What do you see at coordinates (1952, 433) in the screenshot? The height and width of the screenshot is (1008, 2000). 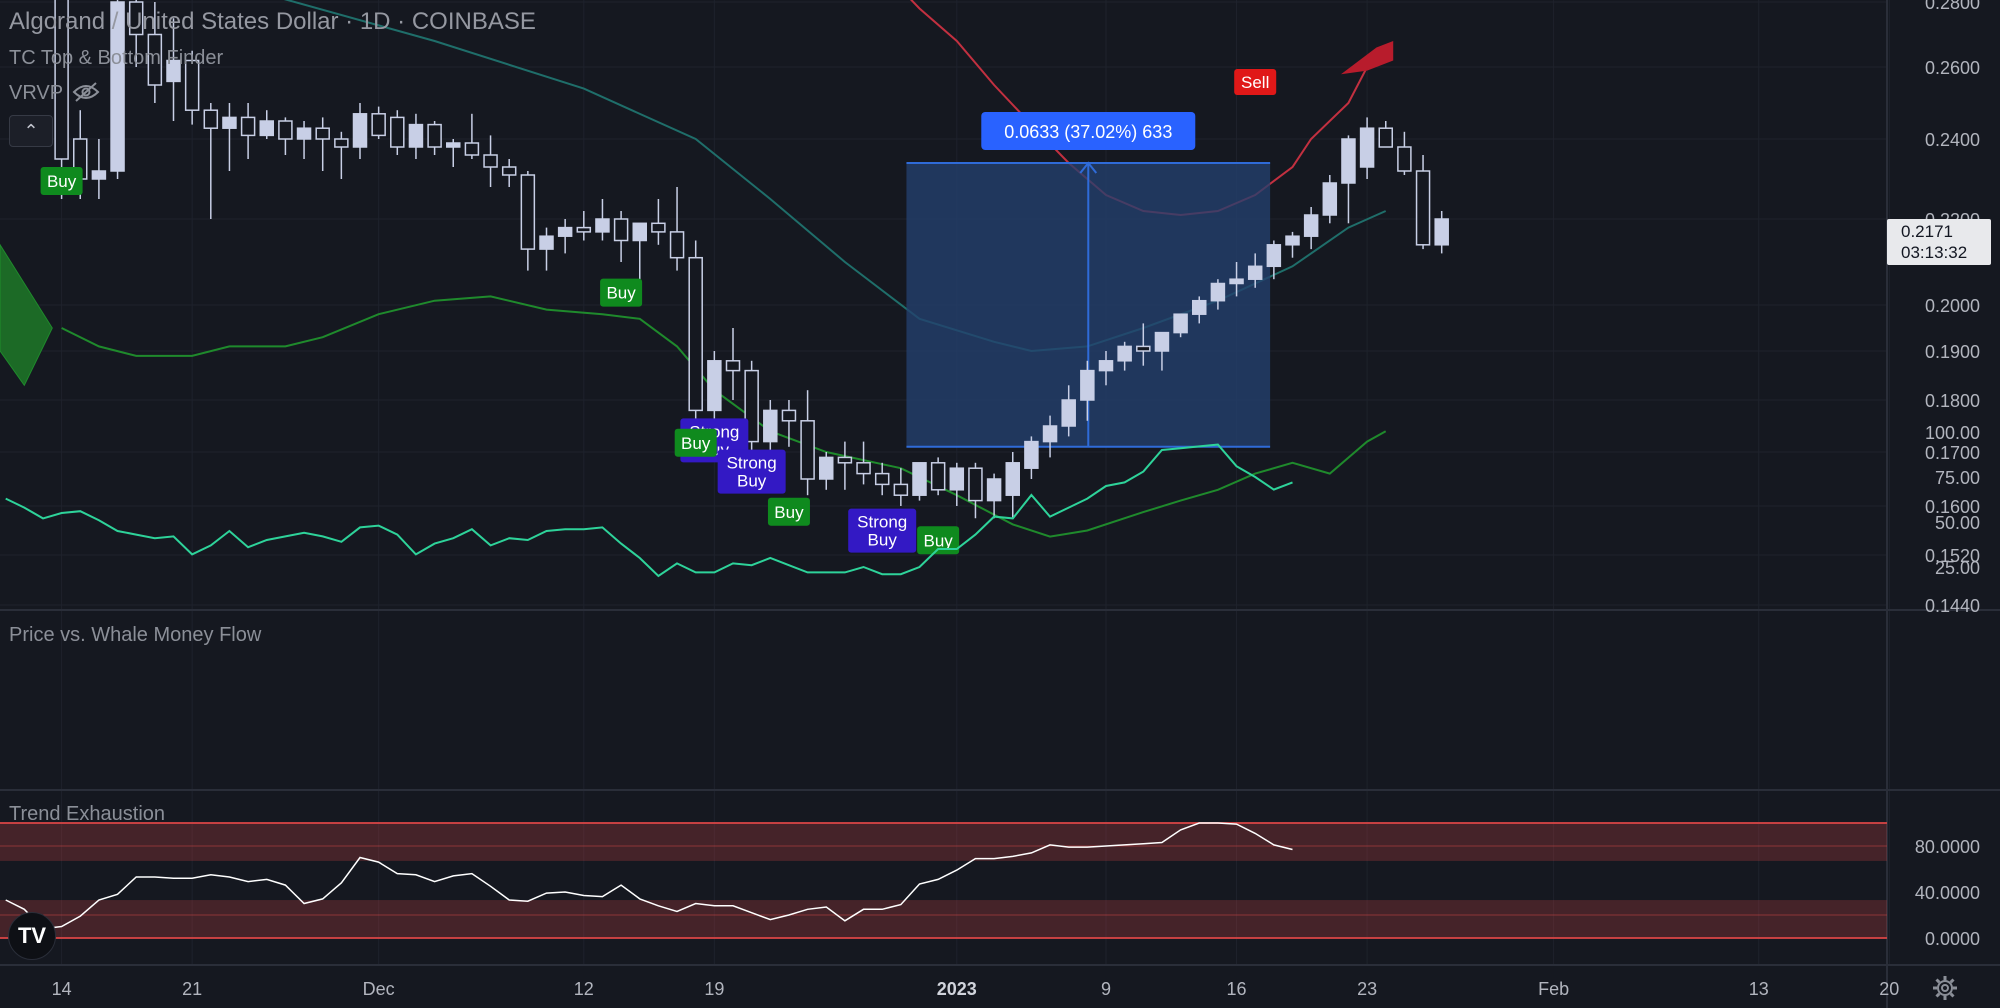 I see `flow-tick-0: 100.00` at bounding box center [1952, 433].